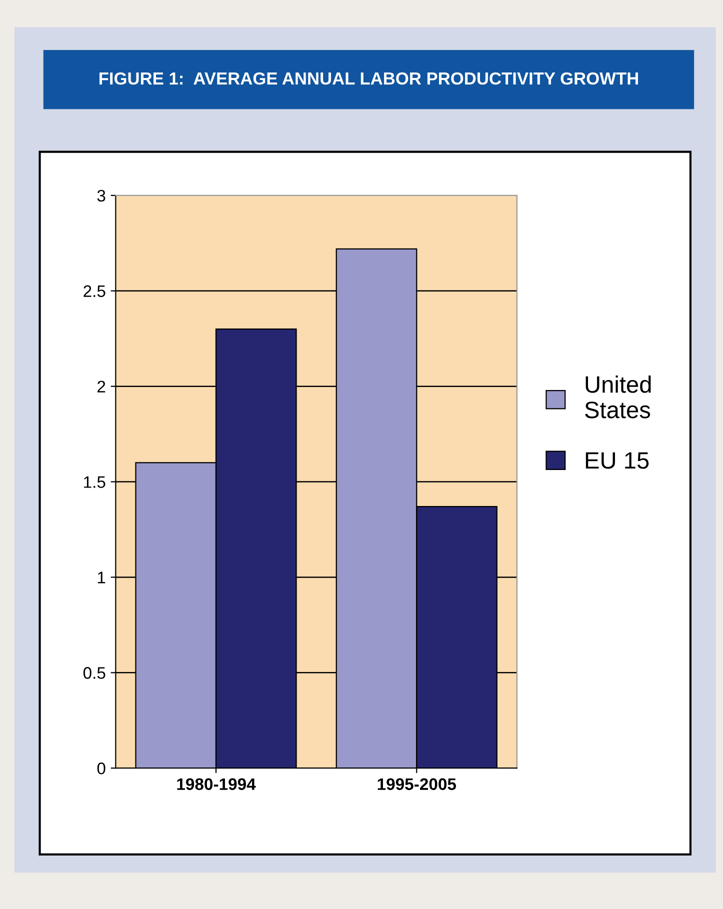 The width and height of the screenshot is (723, 909). What do you see at coordinates (101, 768) in the screenshot?
I see `y-tick-label: 0` at bounding box center [101, 768].